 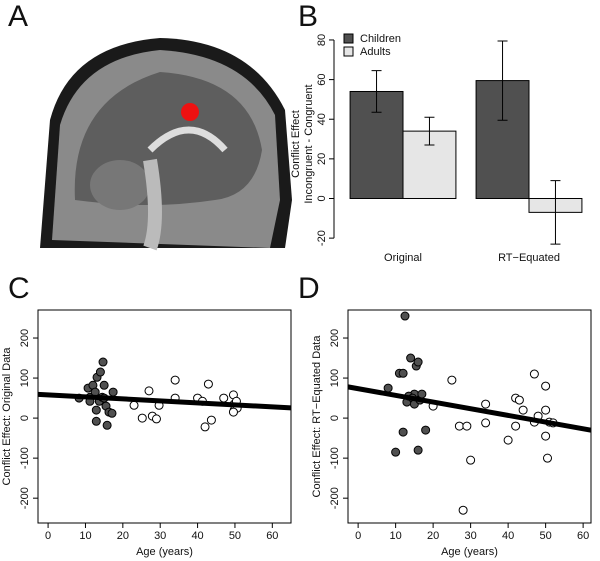 I want to click on panel-label: C, so click(x=19, y=288).